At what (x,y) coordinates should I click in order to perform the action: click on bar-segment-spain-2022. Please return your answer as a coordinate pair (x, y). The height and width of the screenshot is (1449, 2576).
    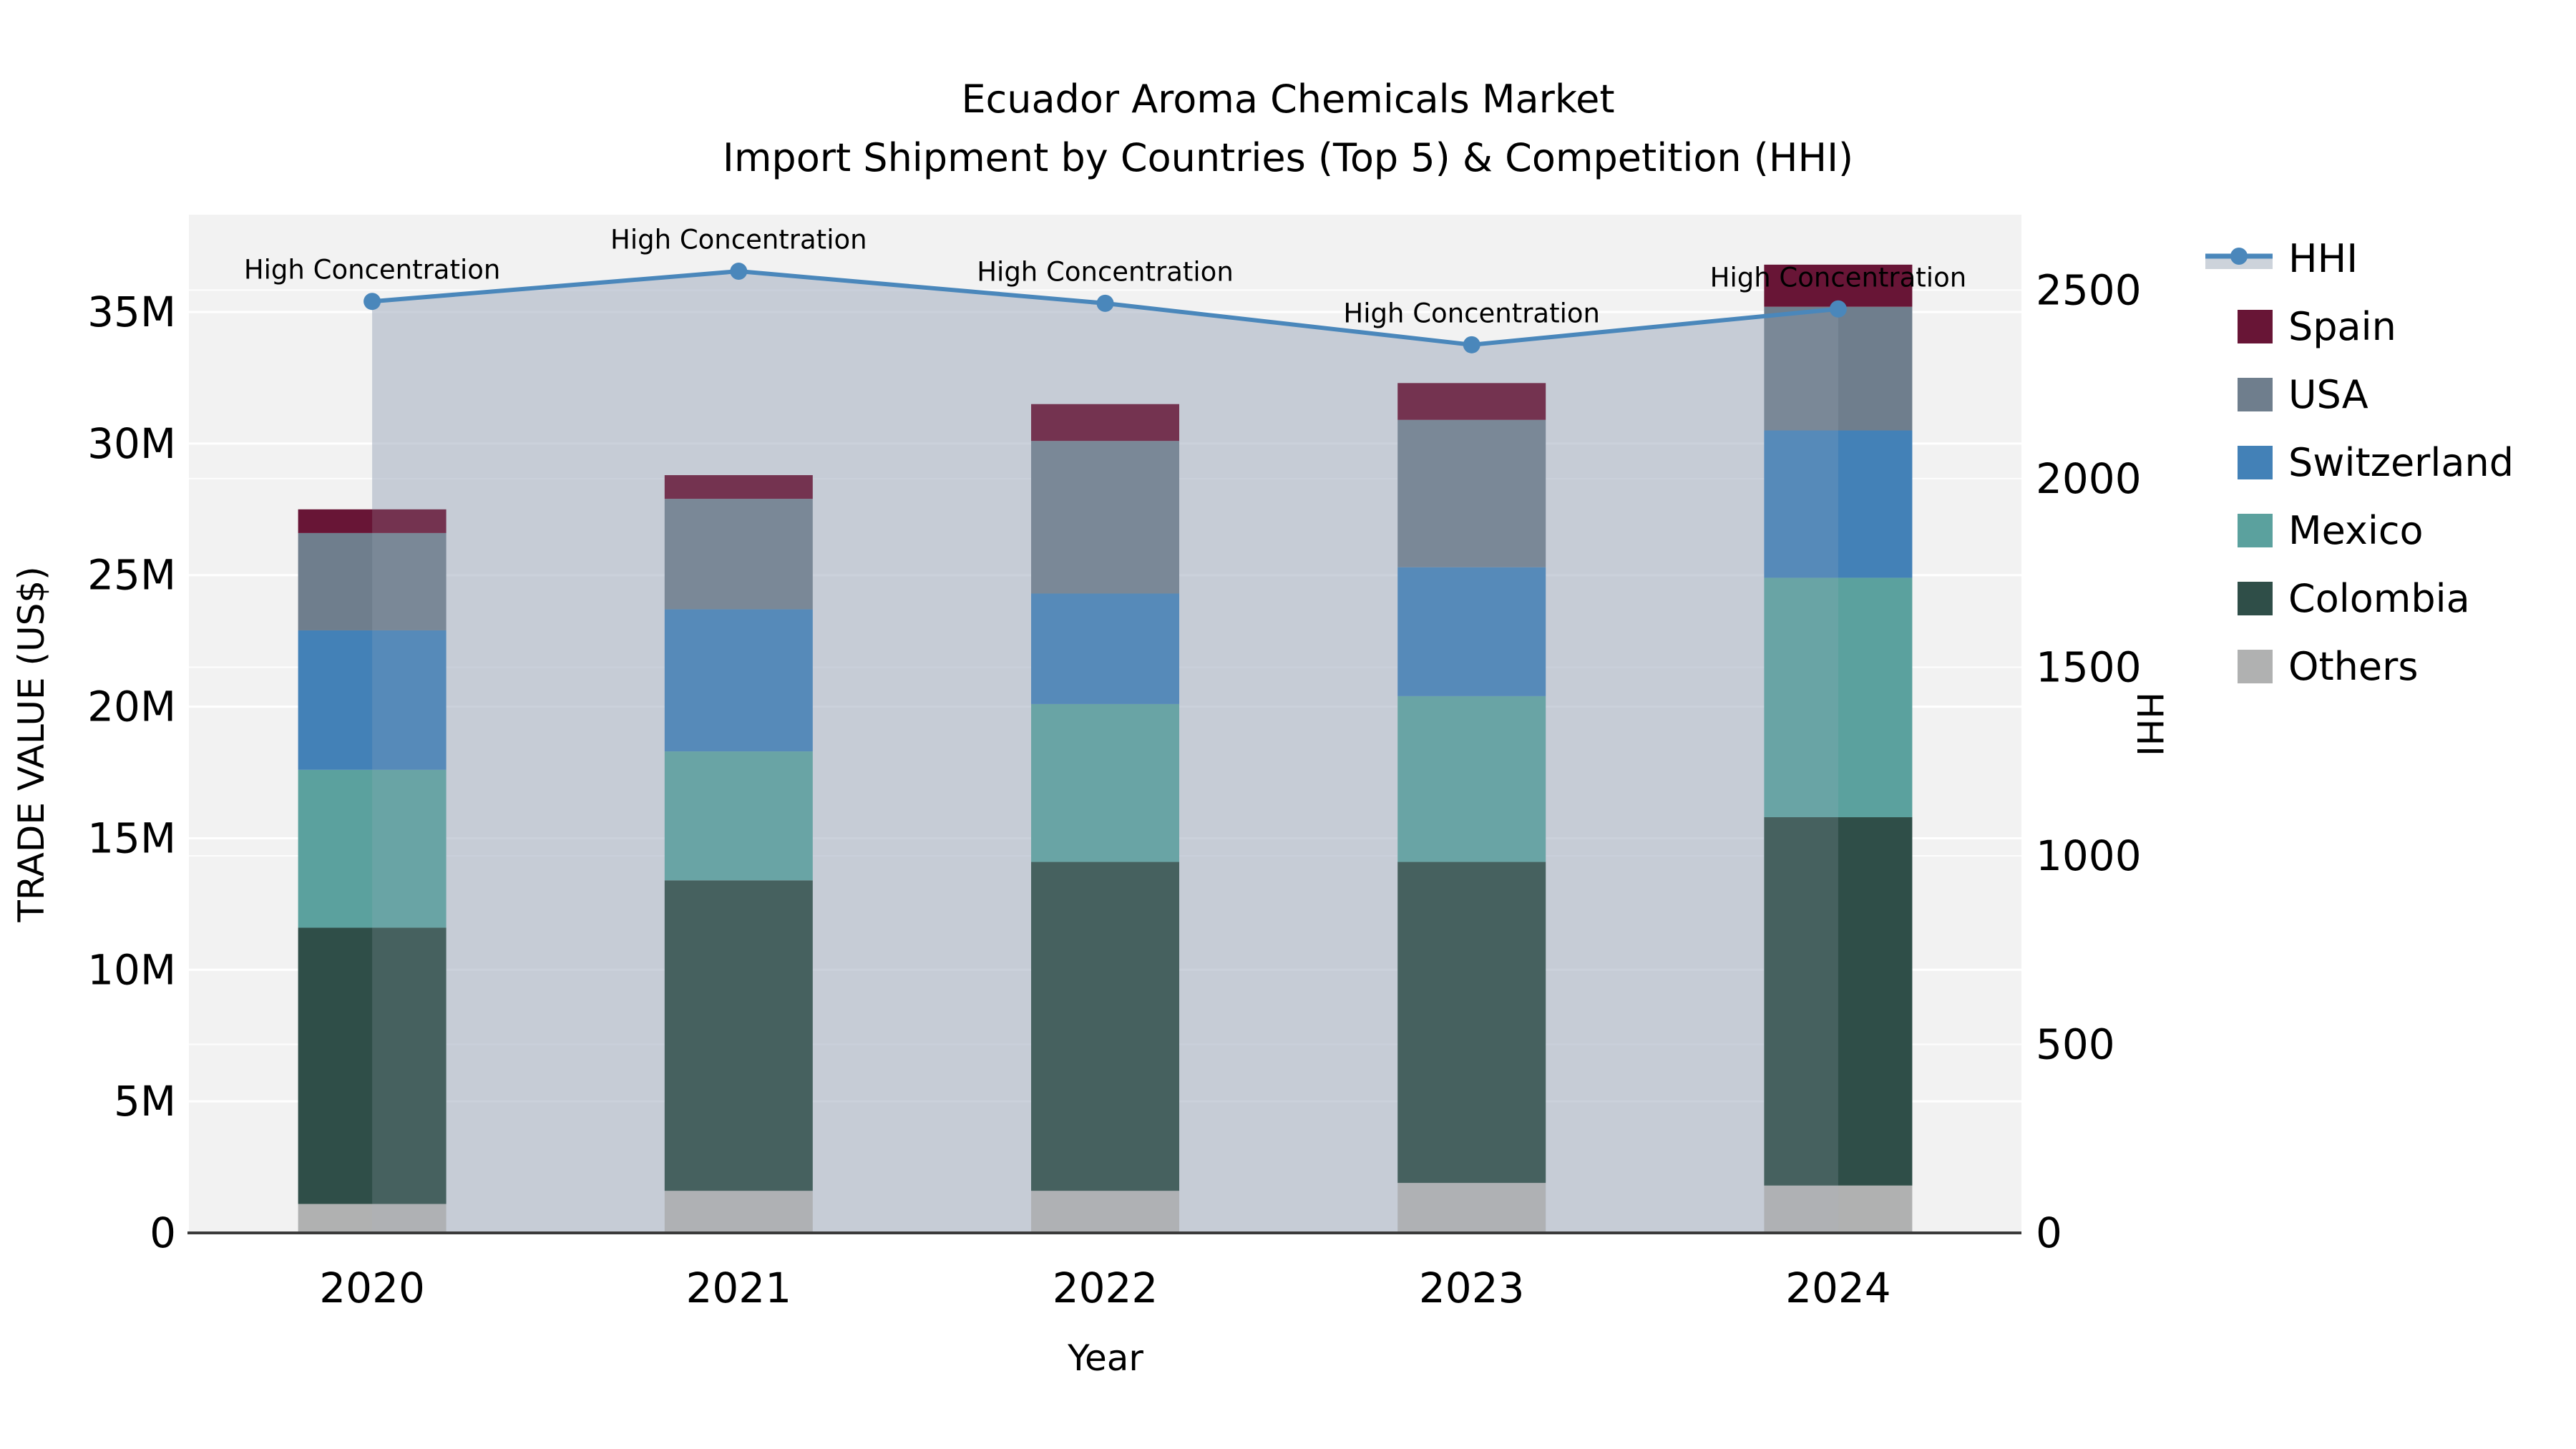
    Looking at the image, I should click on (1105, 422).